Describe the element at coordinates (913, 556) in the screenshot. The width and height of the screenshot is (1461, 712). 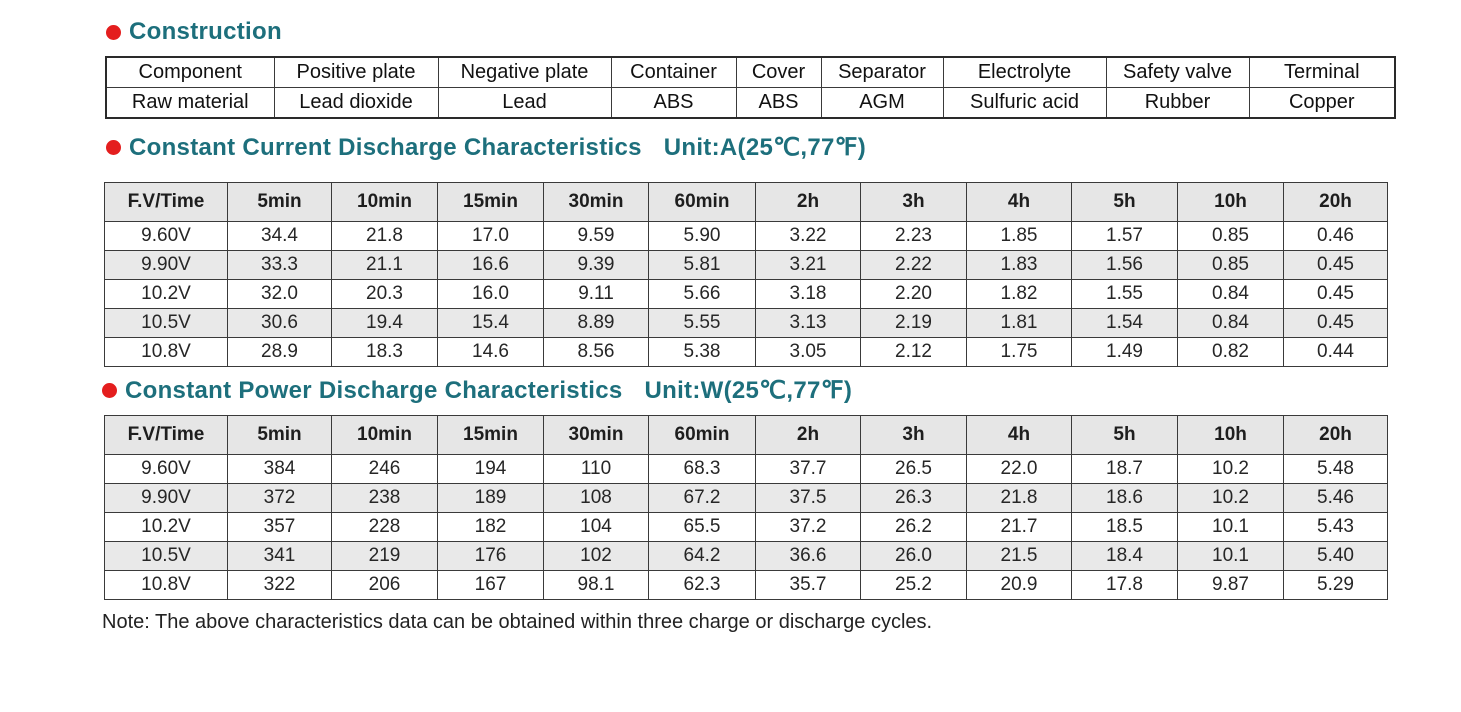
I see `value-cell: 26.0` at that location.